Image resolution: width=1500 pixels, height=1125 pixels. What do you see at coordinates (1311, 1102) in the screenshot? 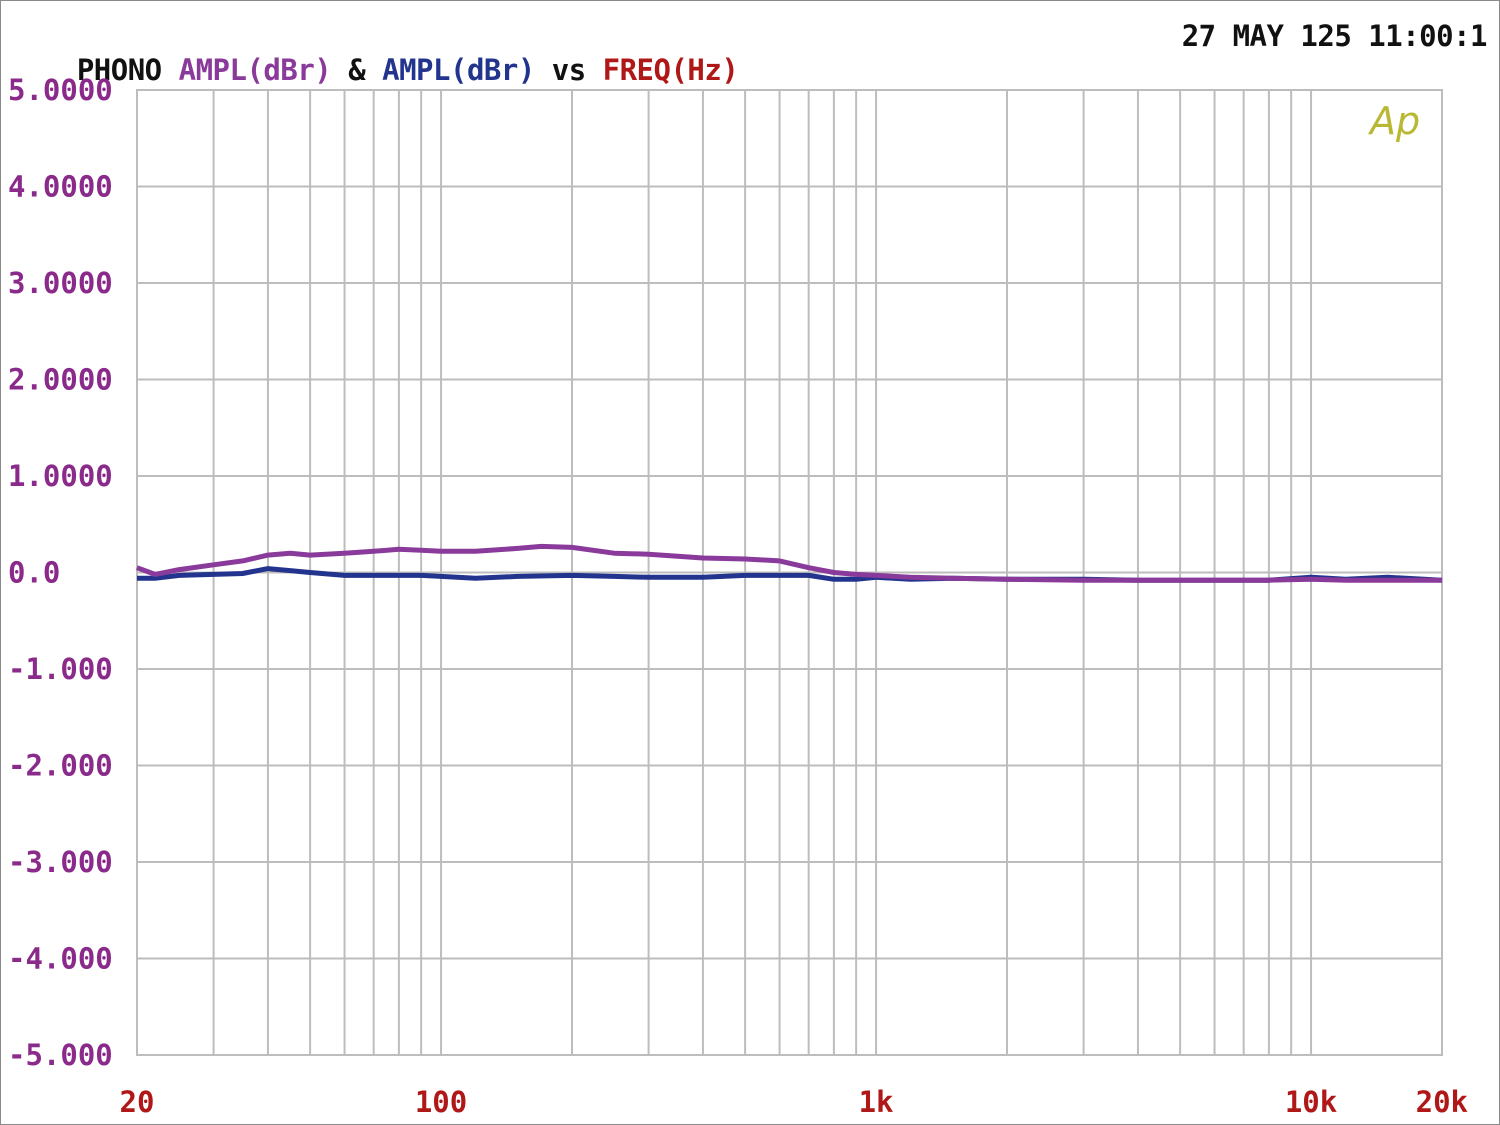
I see `x-tick-label: 10k` at bounding box center [1311, 1102].